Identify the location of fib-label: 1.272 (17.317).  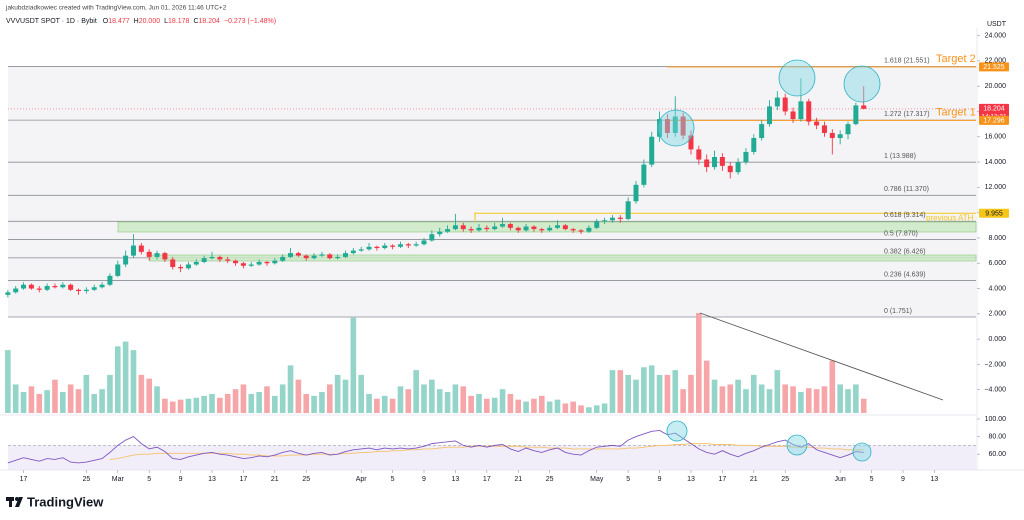
(907, 114).